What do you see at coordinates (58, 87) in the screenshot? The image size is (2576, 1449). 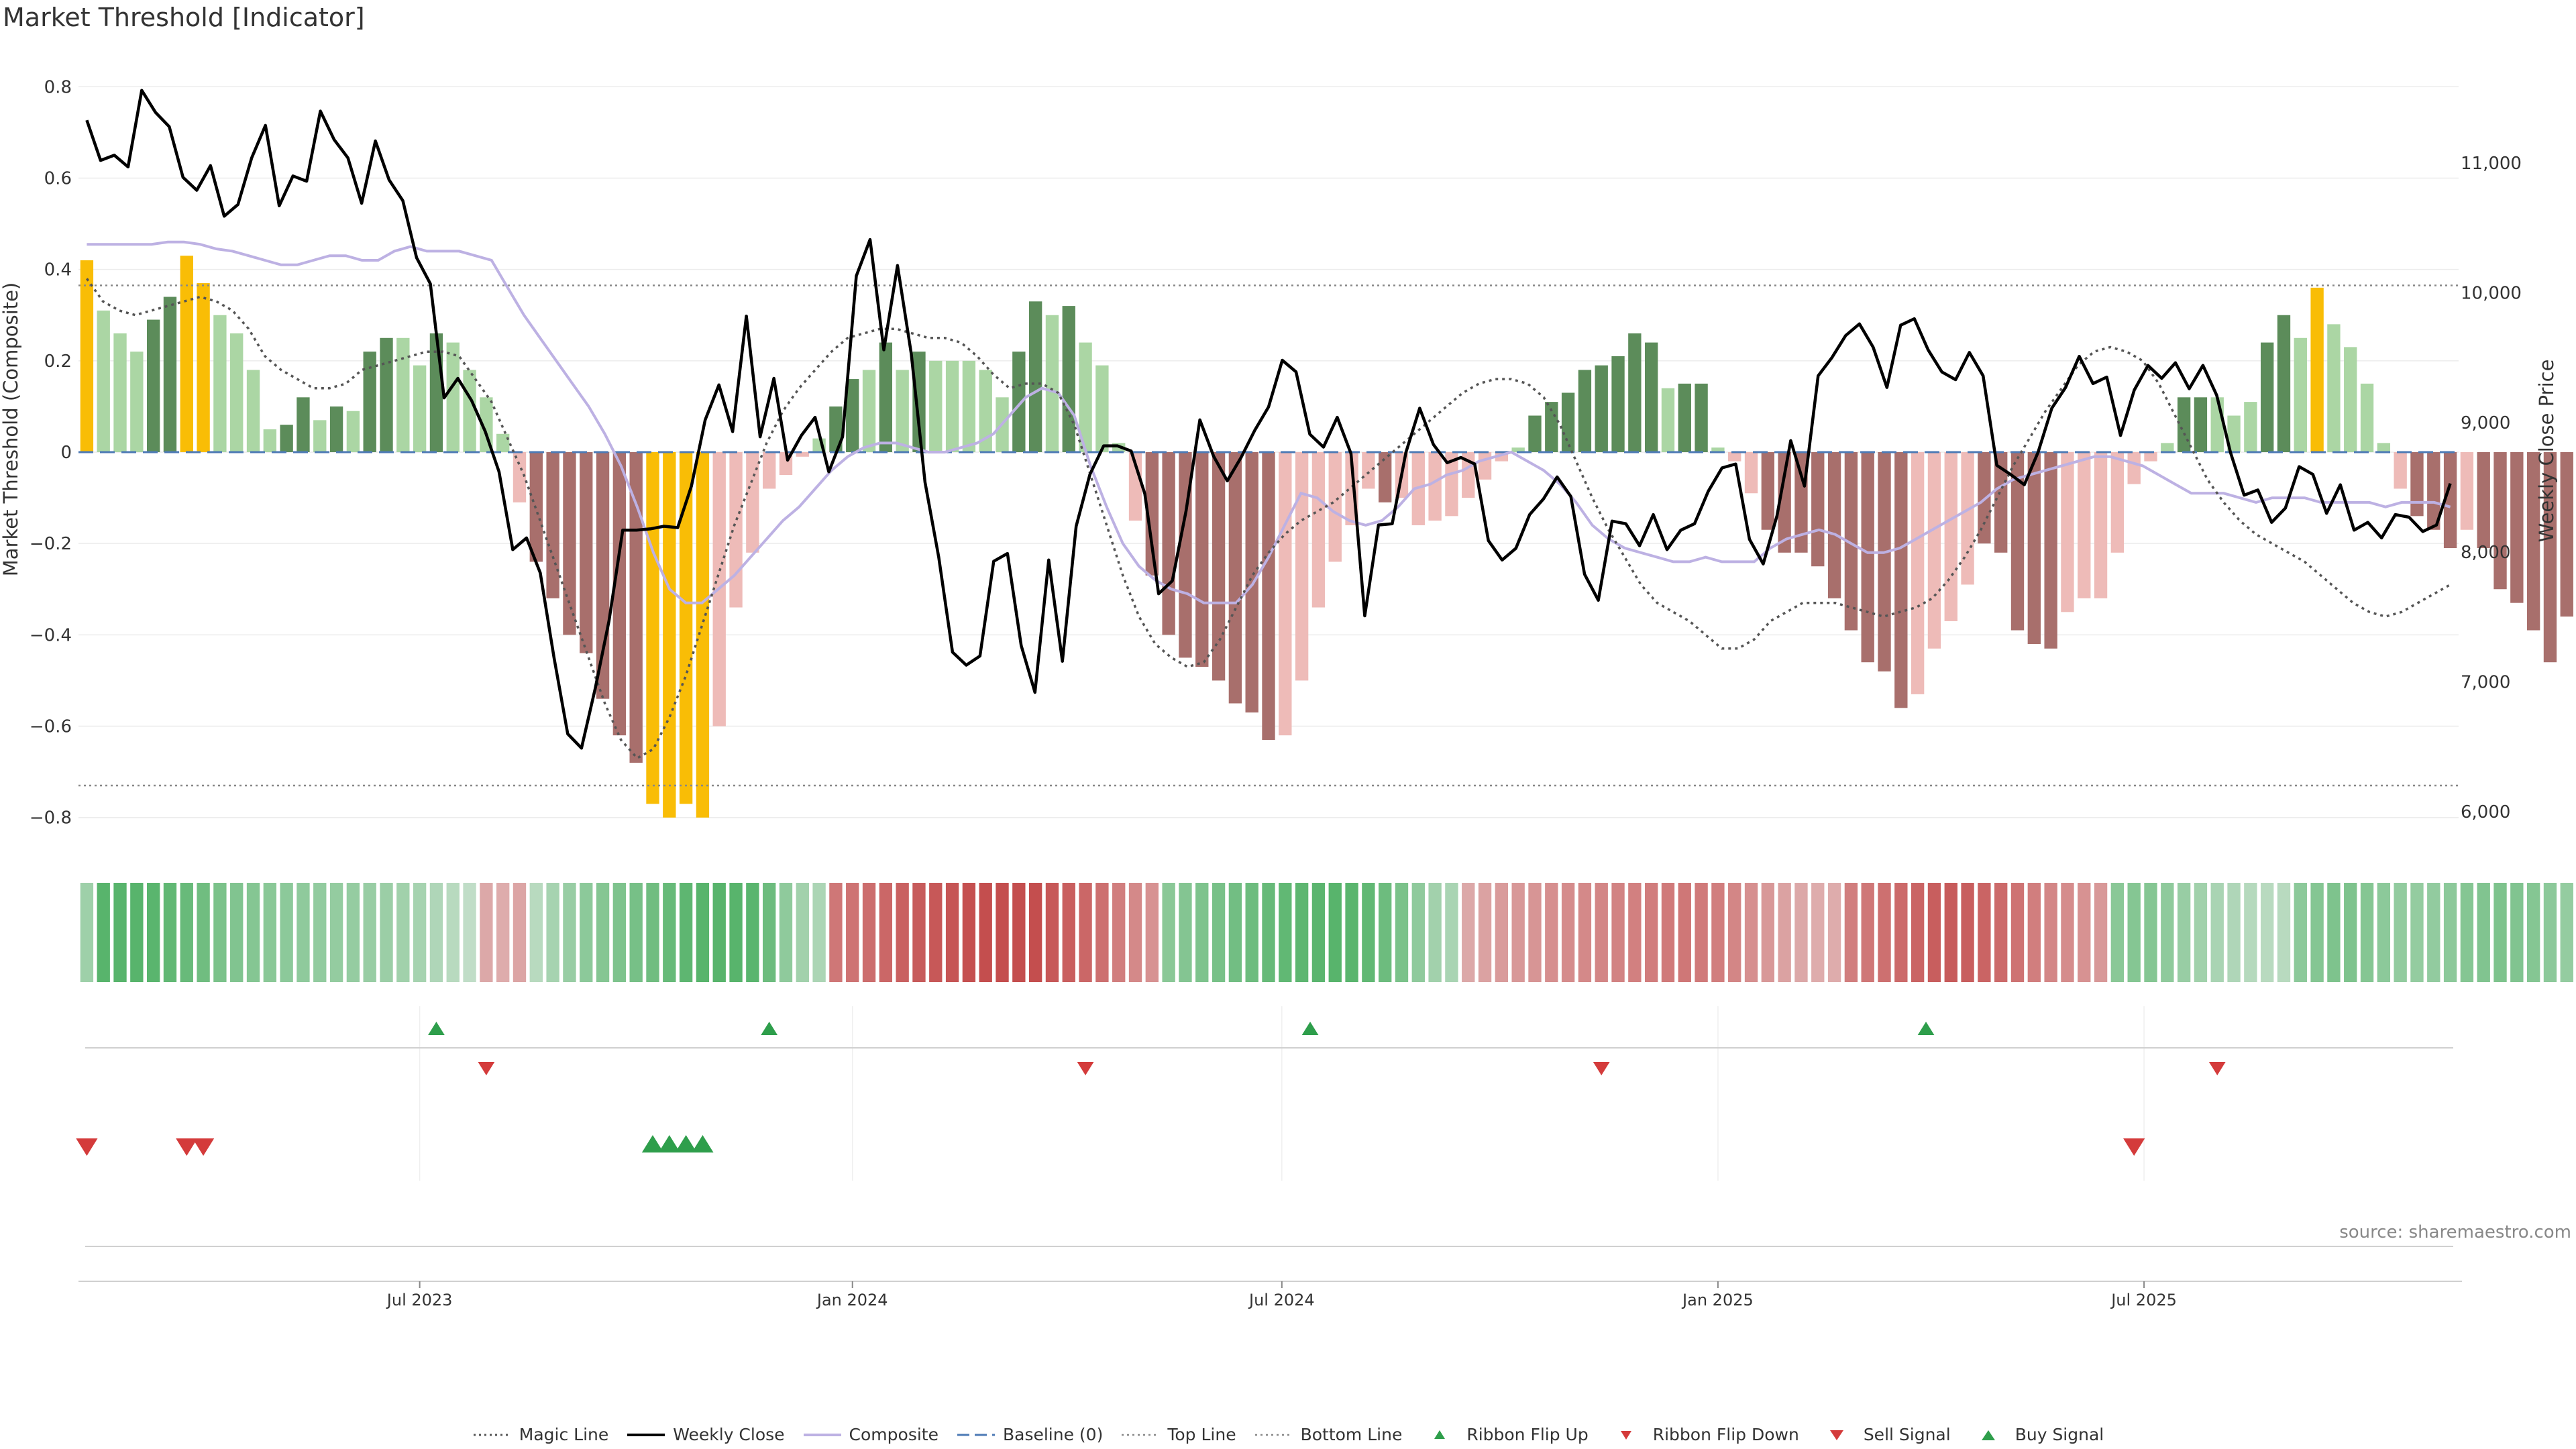 I see `y-tick-label: 0.8` at bounding box center [58, 87].